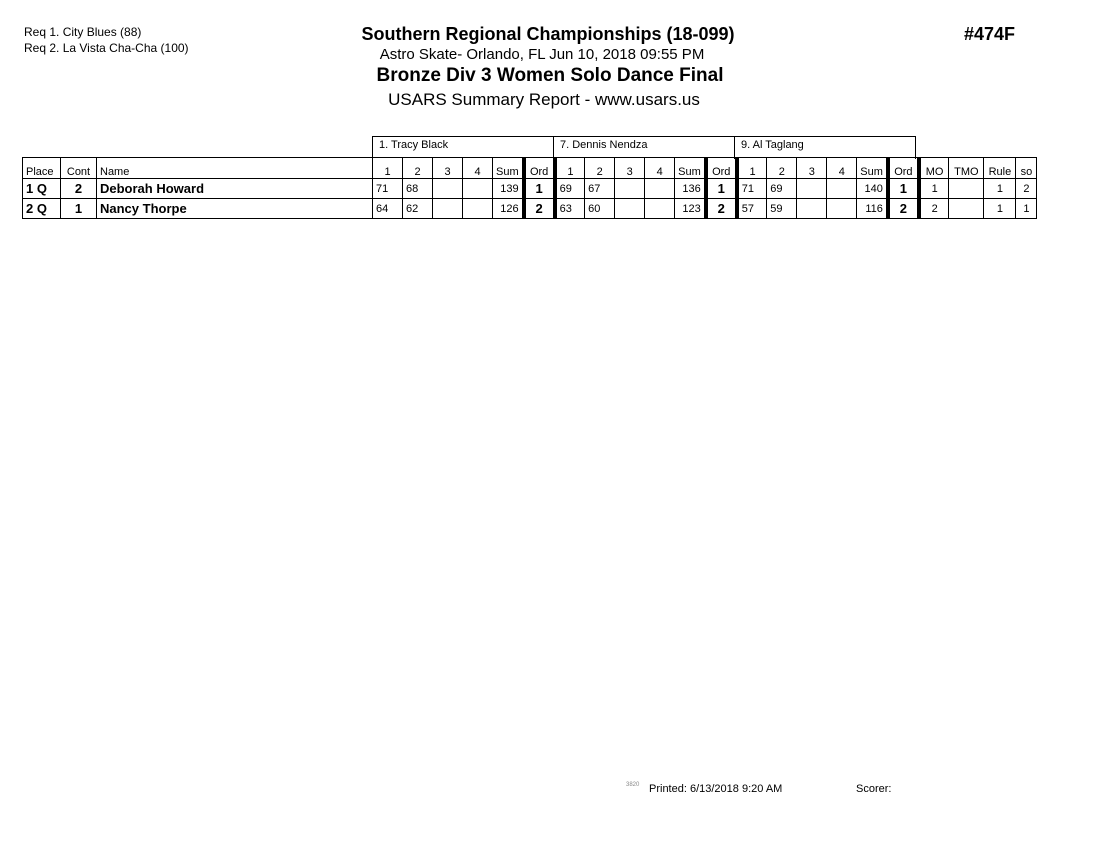 The width and height of the screenshot is (1100, 850). What do you see at coordinates (825, 147) in the screenshot?
I see `judge-3: 9. Al Taglang` at bounding box center [825, 147].